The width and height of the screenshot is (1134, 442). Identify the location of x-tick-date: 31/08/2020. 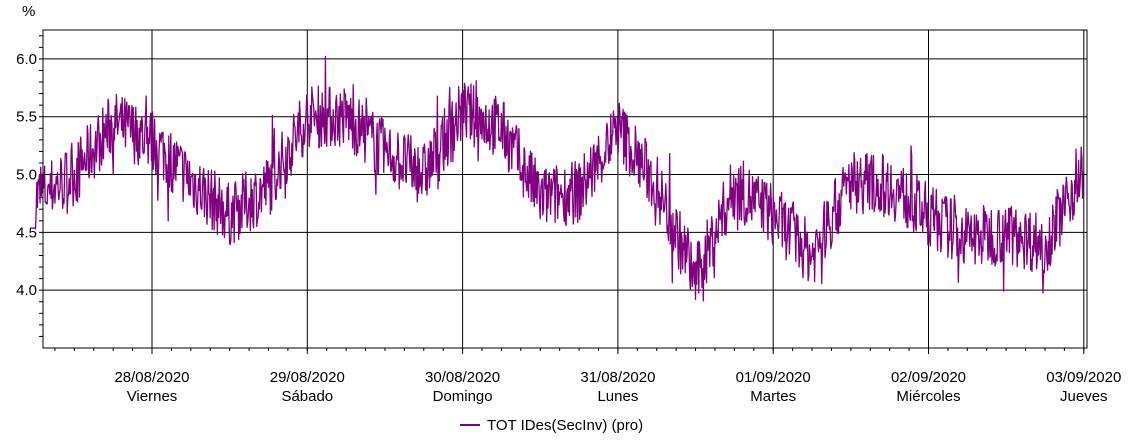
(617, 377).